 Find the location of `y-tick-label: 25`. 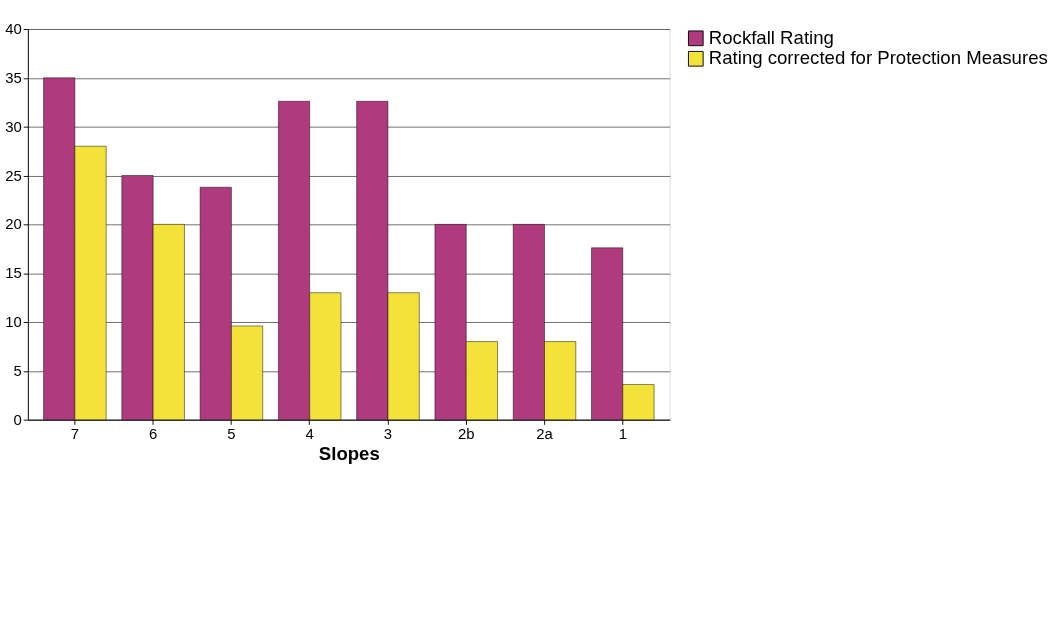

y-tick-label: 25 is located at coordinates (13, 175).